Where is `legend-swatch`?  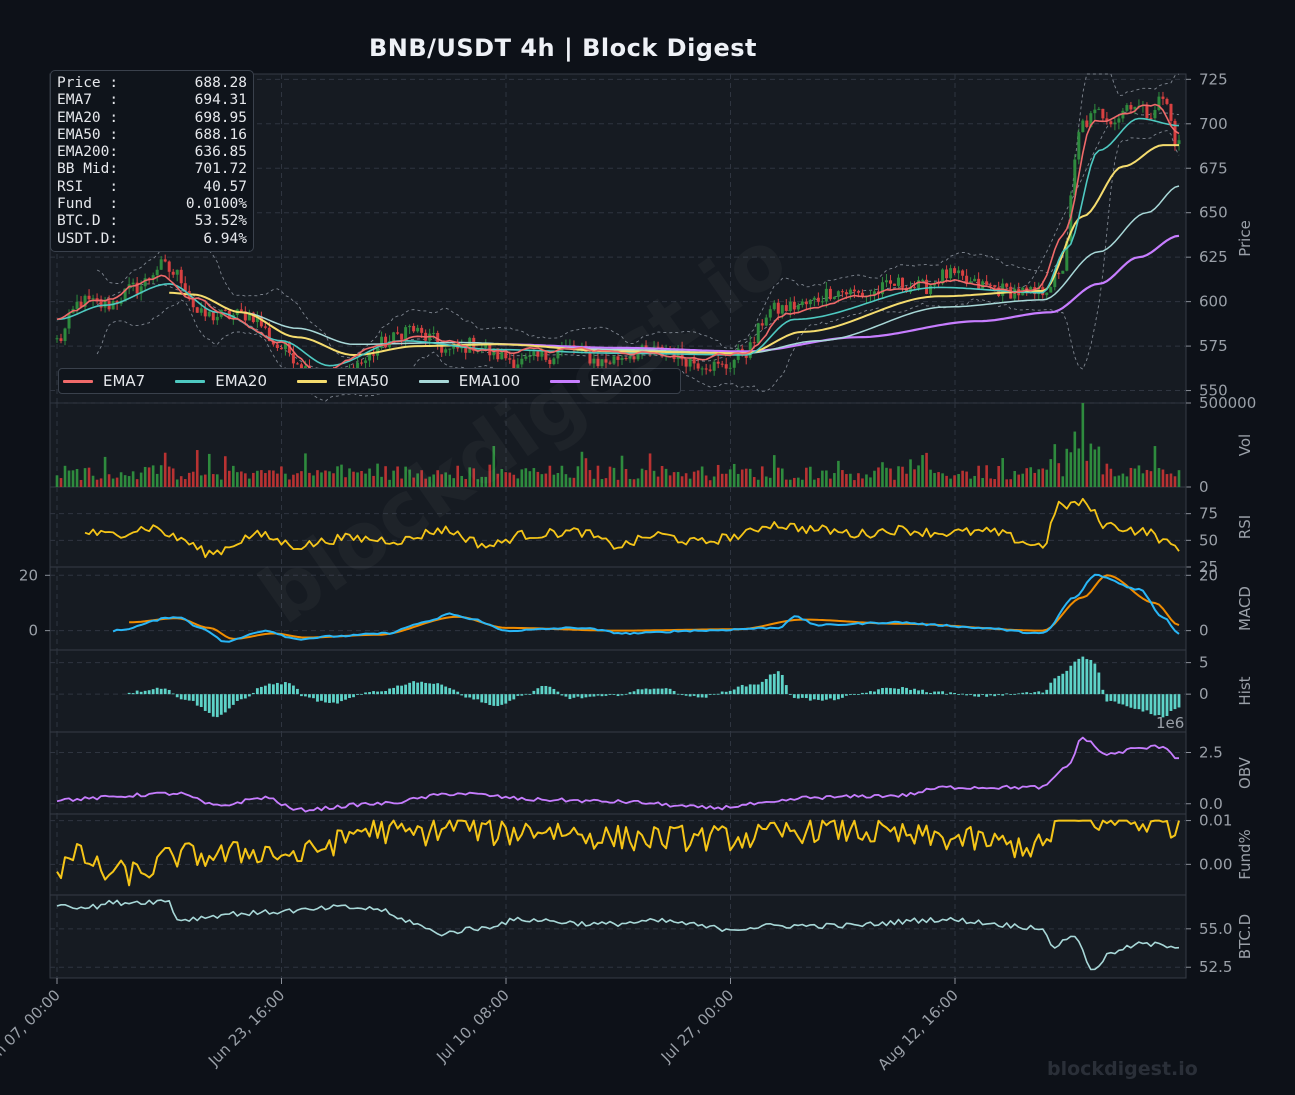
legend-swatch is located at coordinates (312, 381).